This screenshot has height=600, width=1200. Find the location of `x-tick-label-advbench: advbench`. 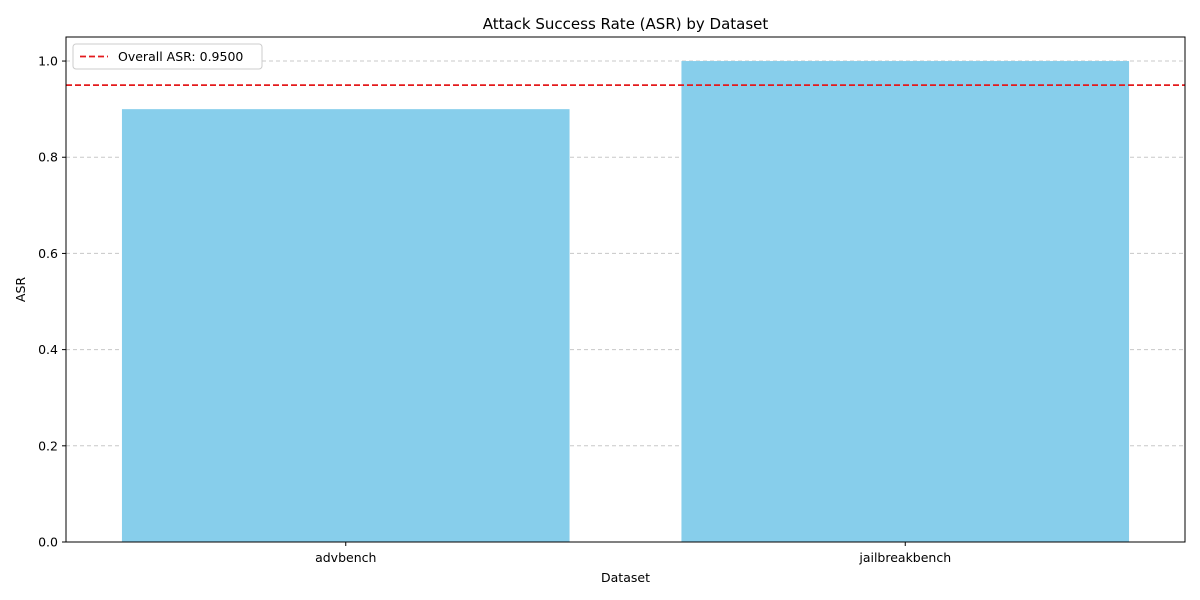

x-tick-label-advbench: advbench is located at coordinates (345, 557).